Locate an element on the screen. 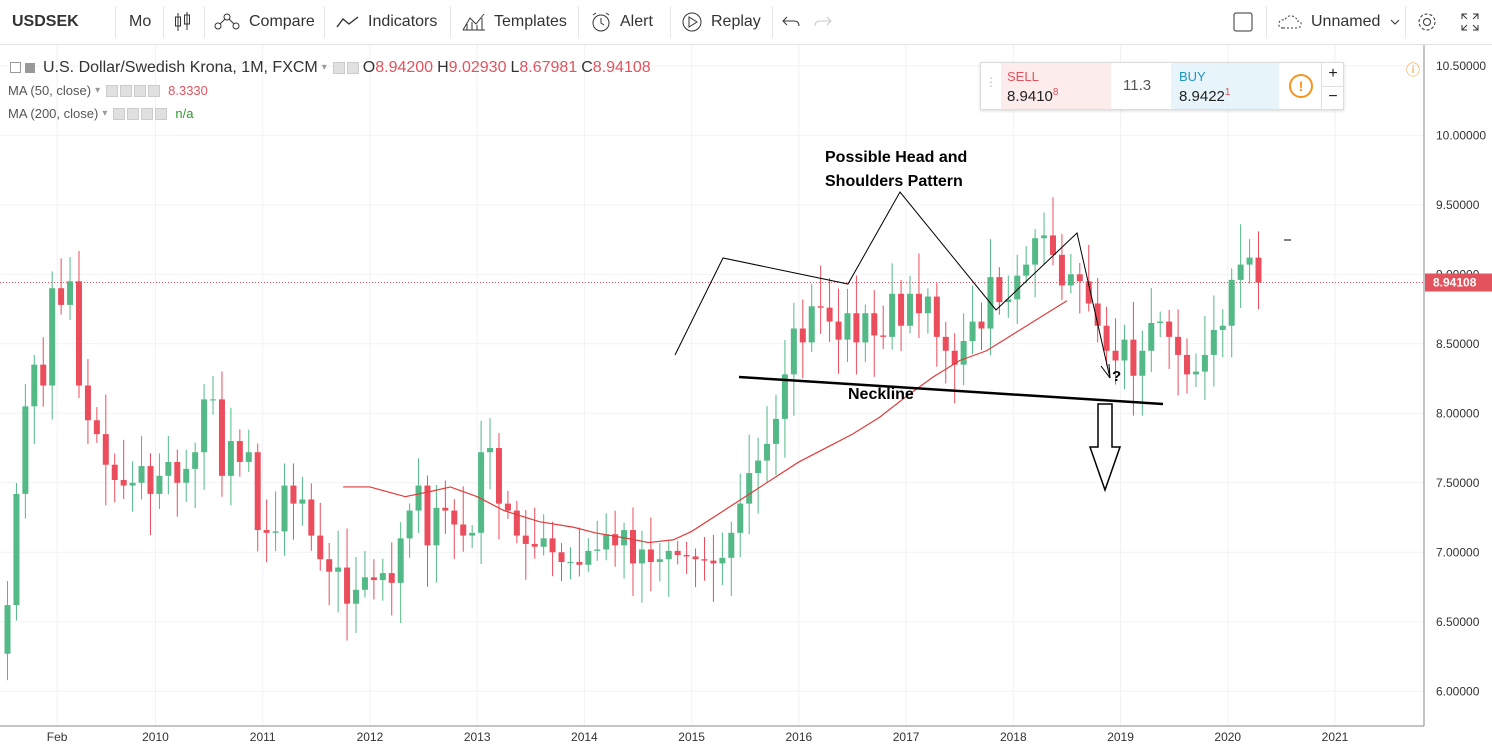 This screenshot has height=745, width=1492. layout-menu: Unnamed is located at coordinates (1338, 22).